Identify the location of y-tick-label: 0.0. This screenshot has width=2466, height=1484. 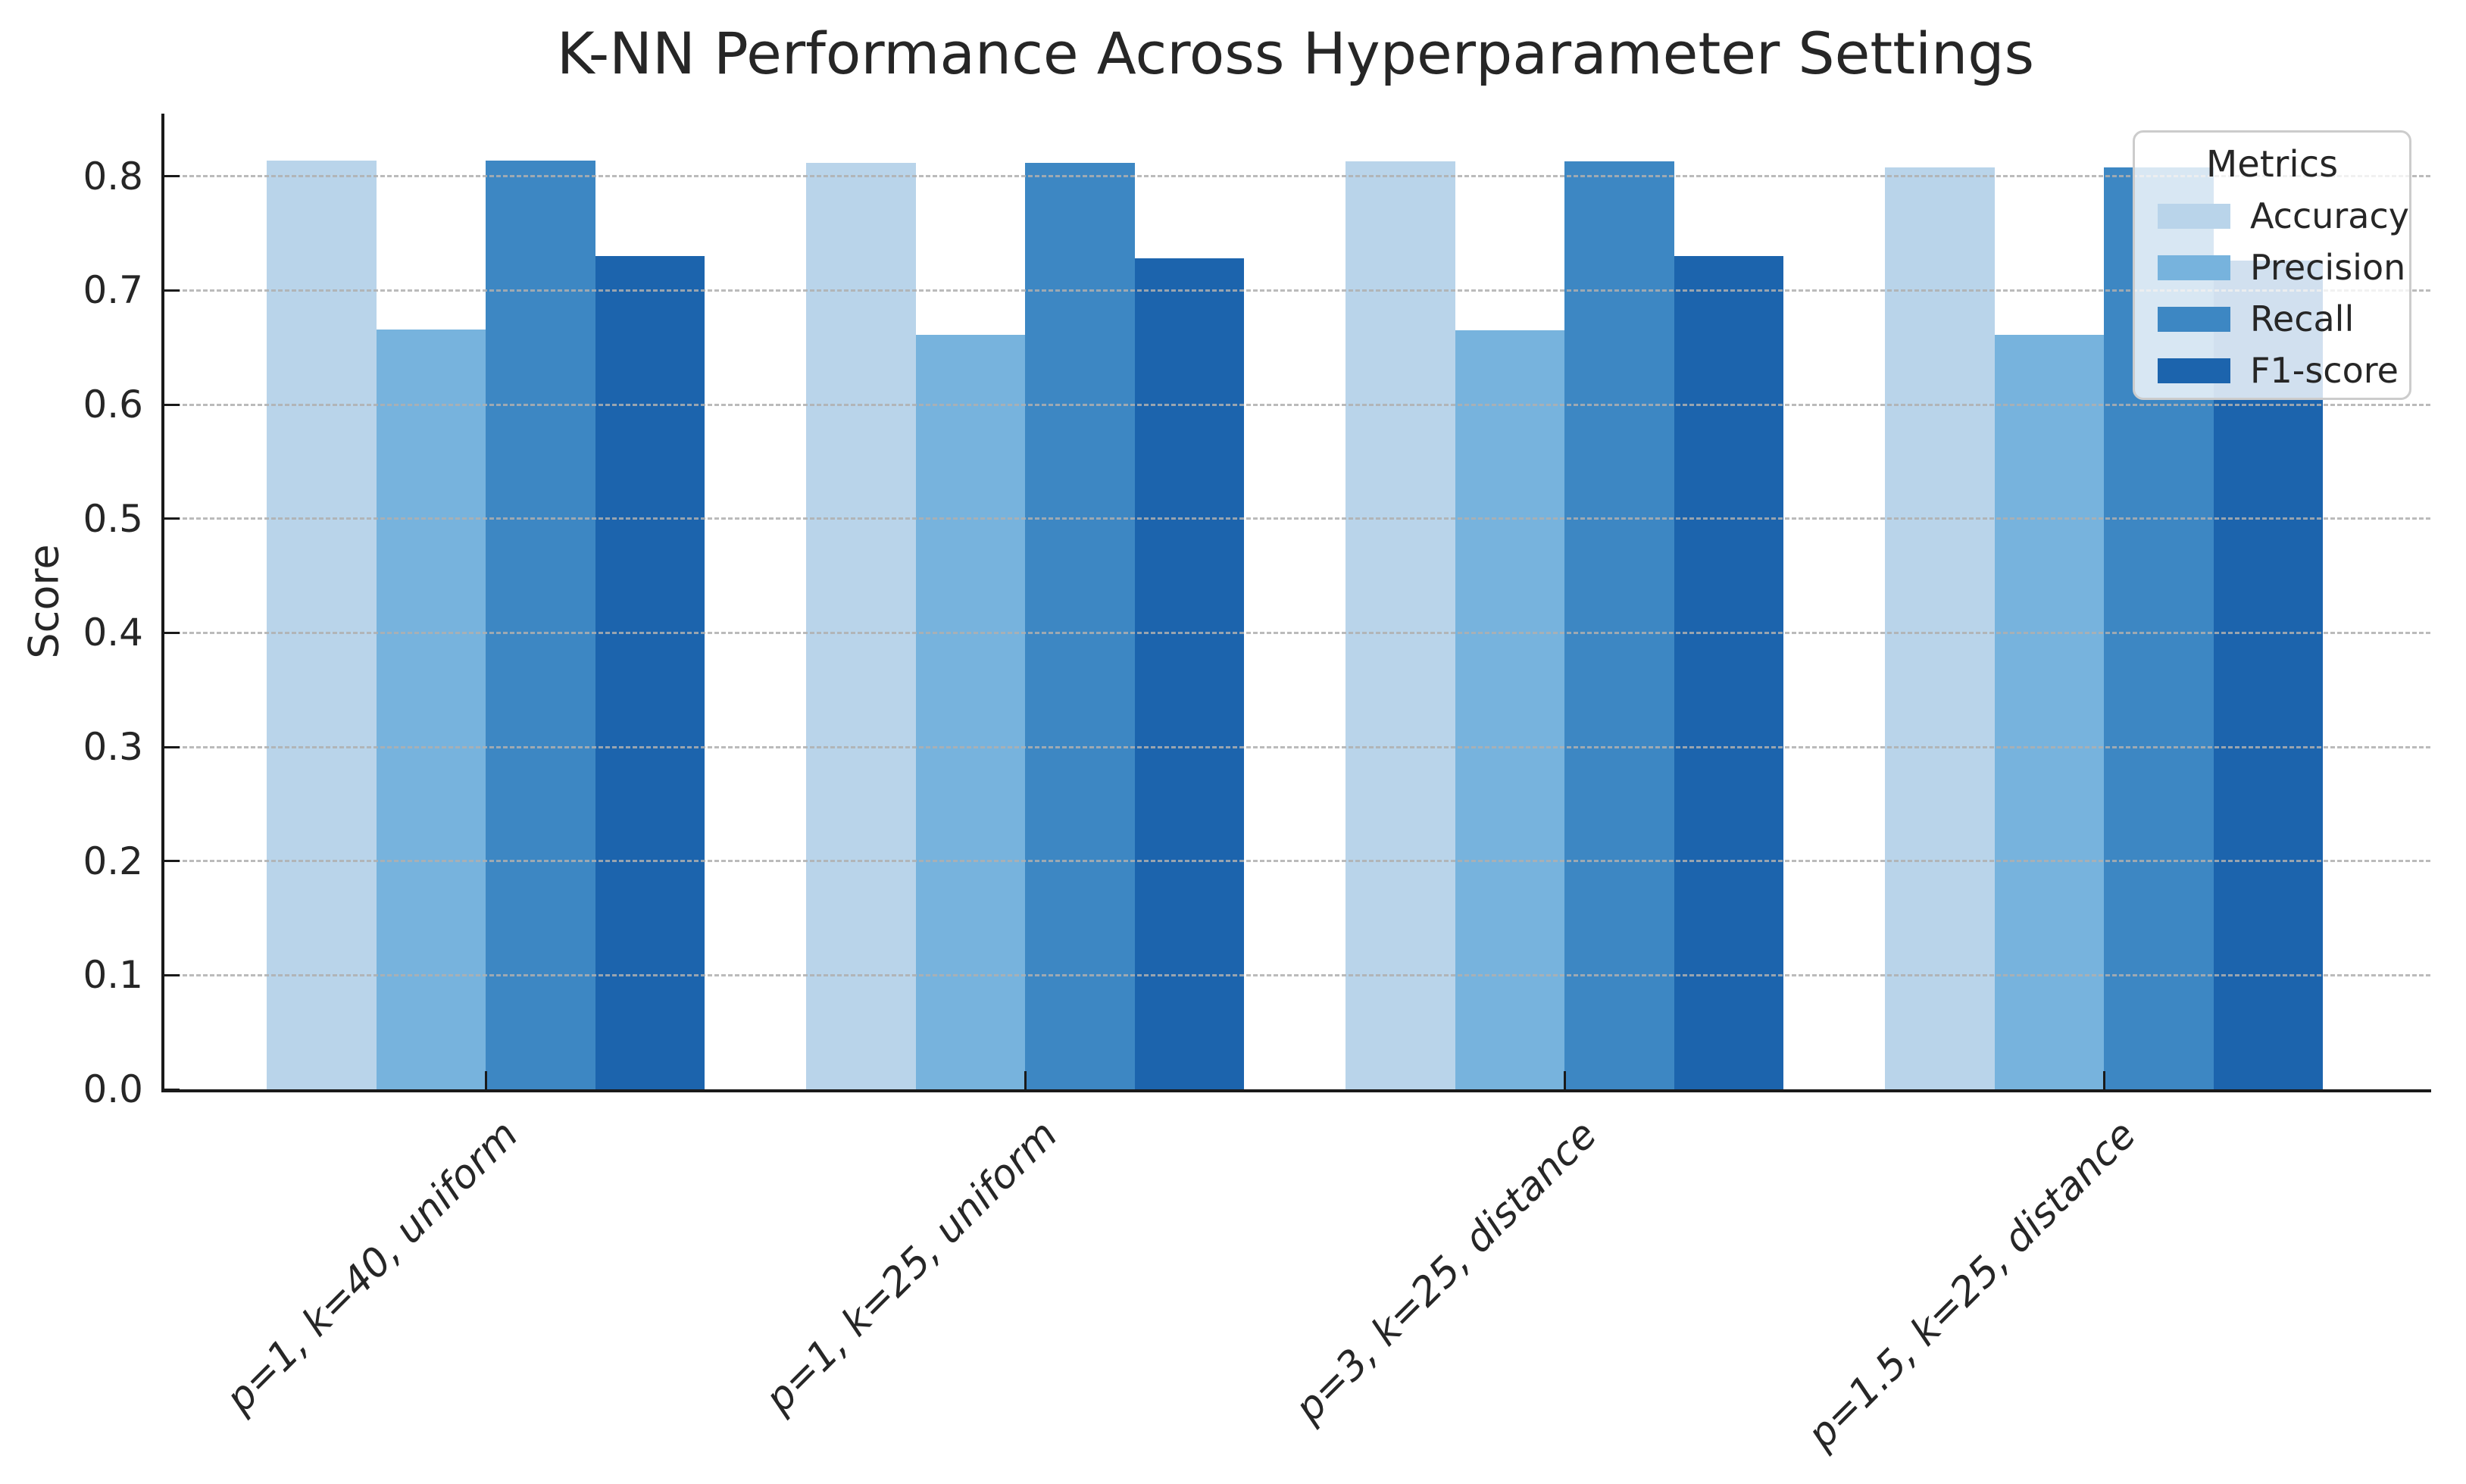
(113, 1089).